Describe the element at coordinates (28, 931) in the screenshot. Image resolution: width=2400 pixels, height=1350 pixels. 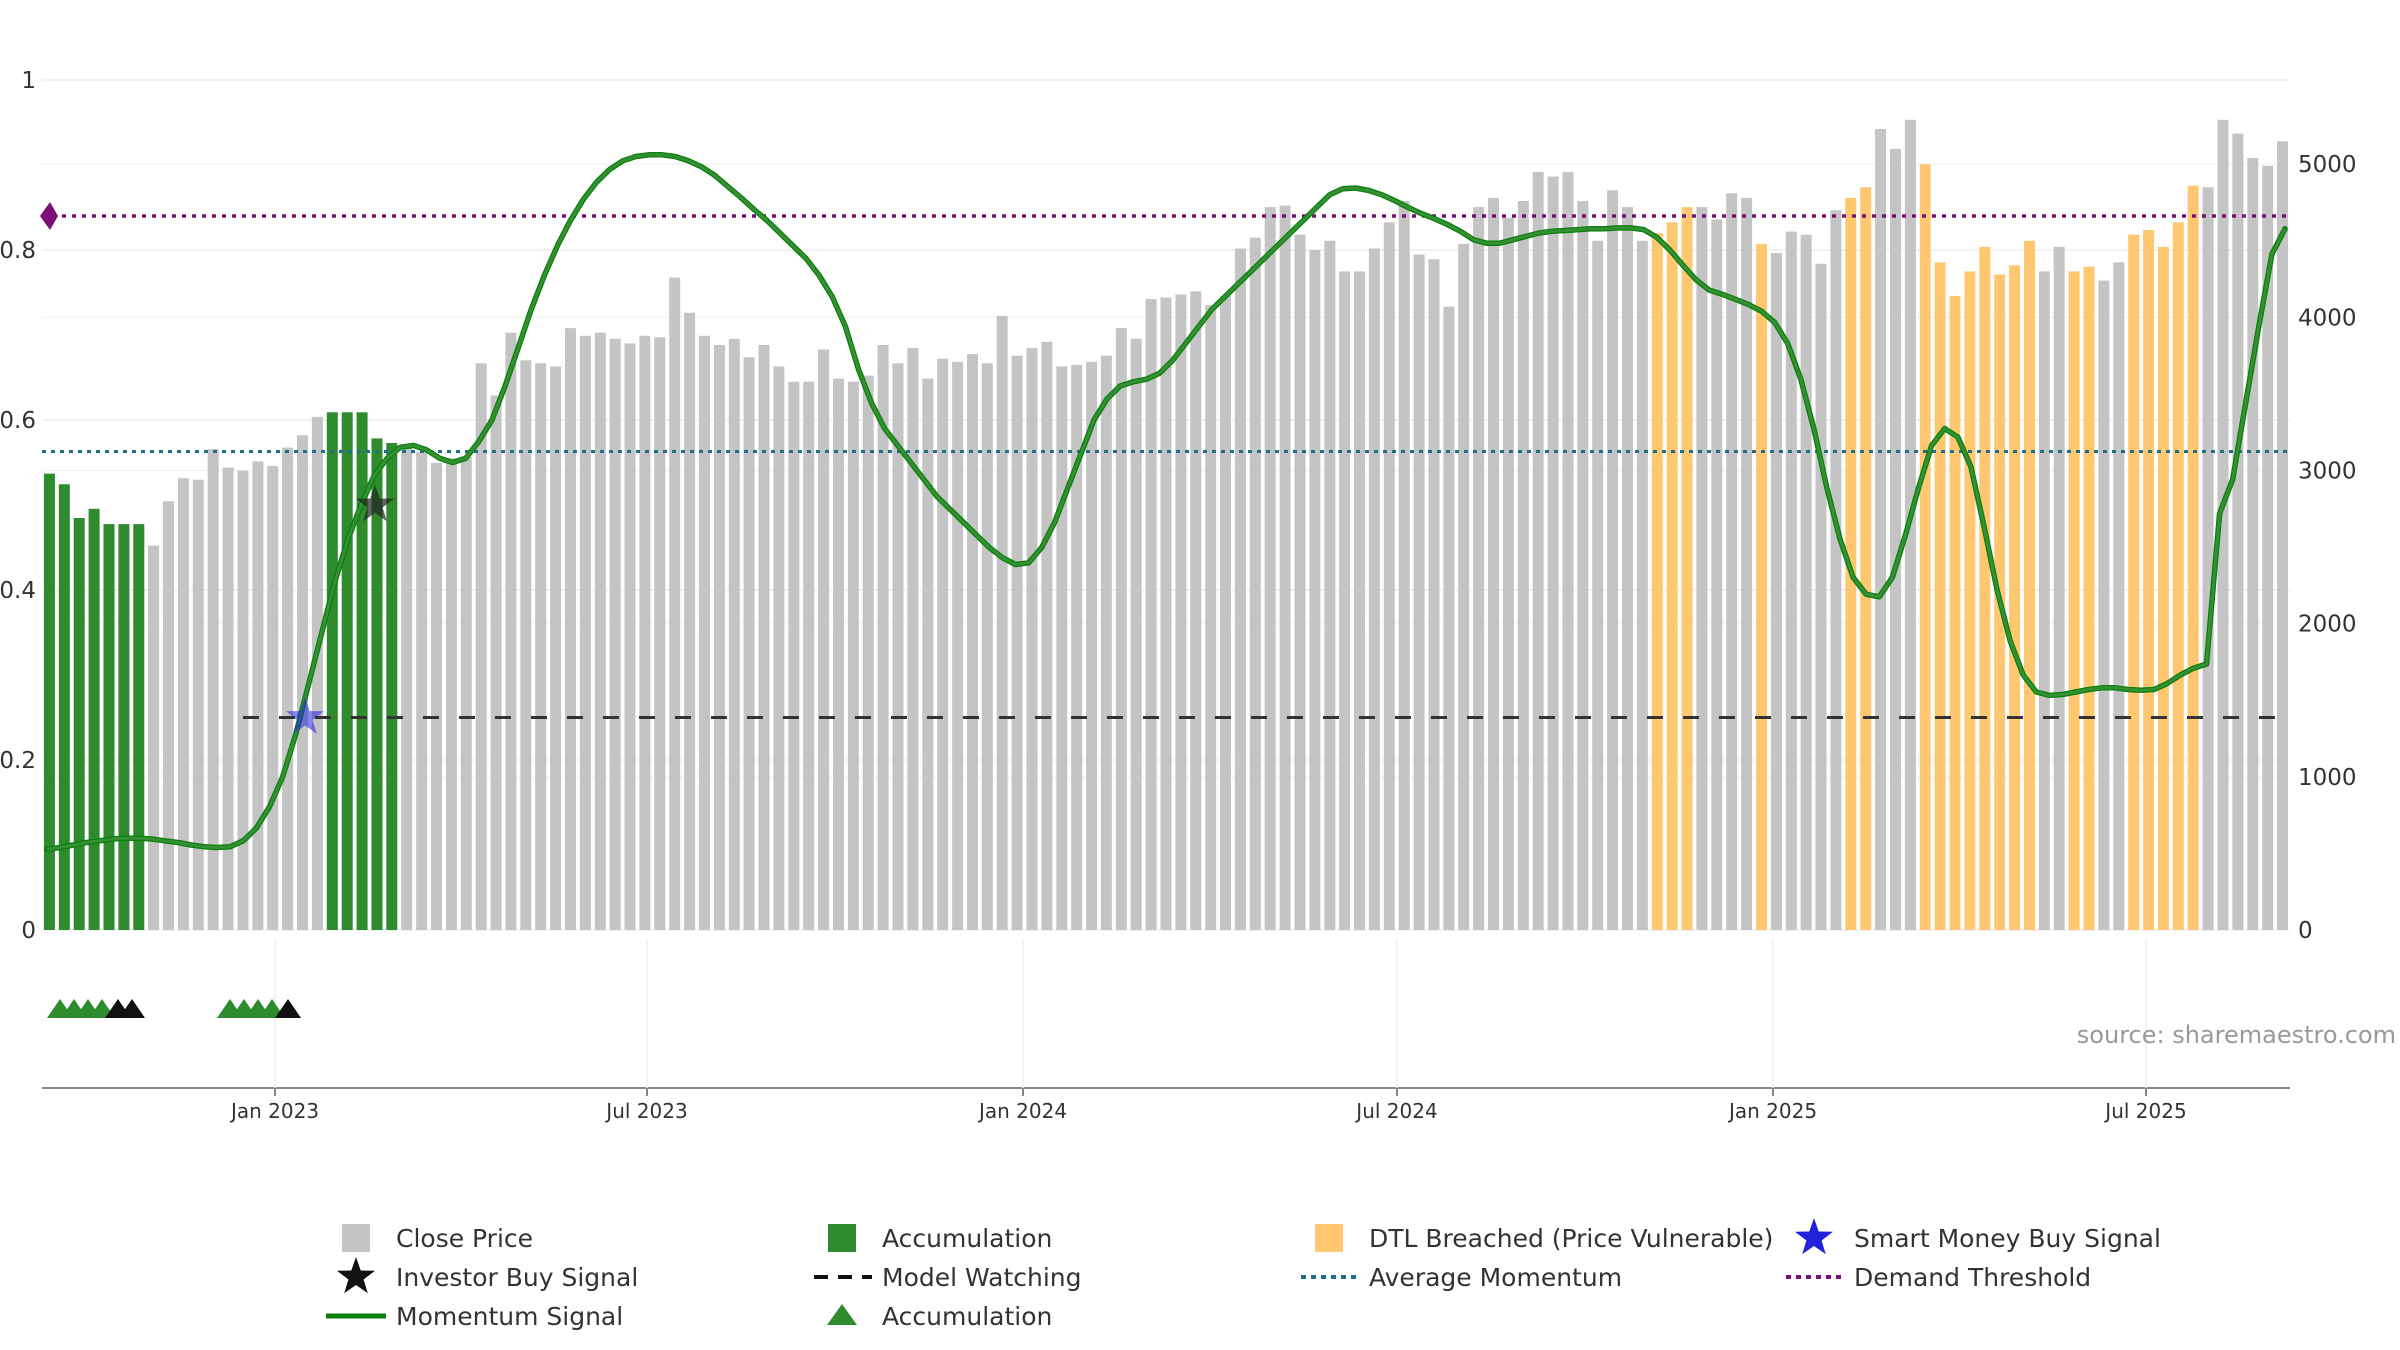
I see `left-axis-tick: 0` at that location.